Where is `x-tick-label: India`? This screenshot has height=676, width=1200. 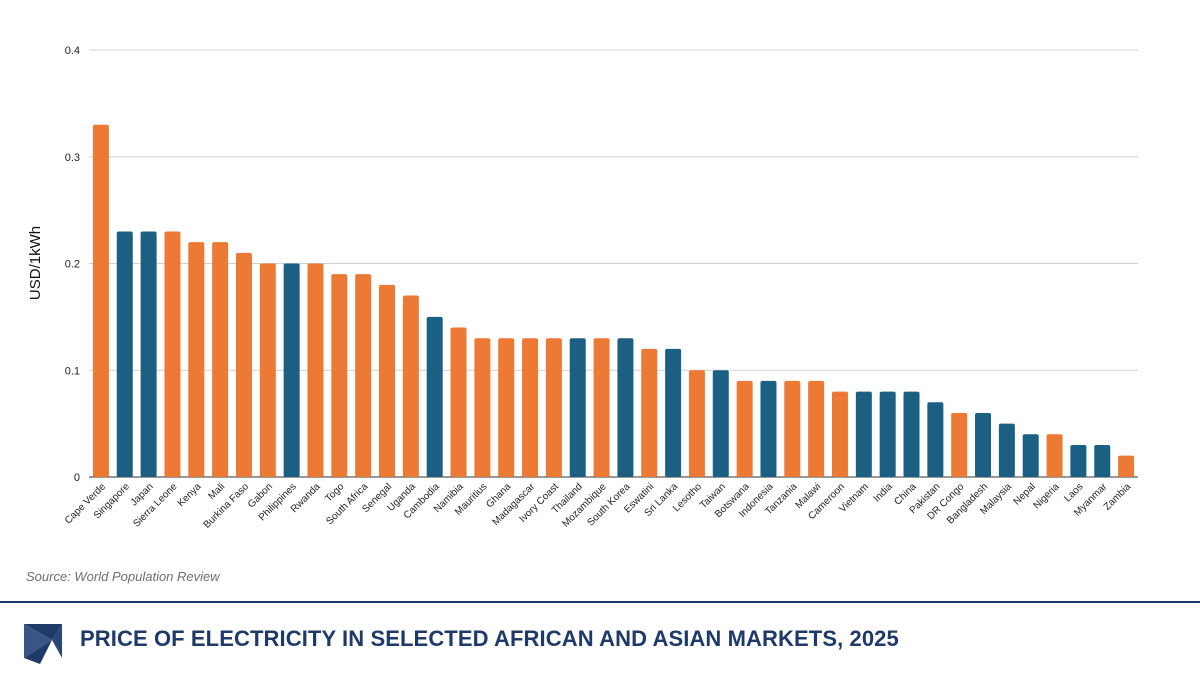 x-tick-label: India is located at coordinates (883, 492).